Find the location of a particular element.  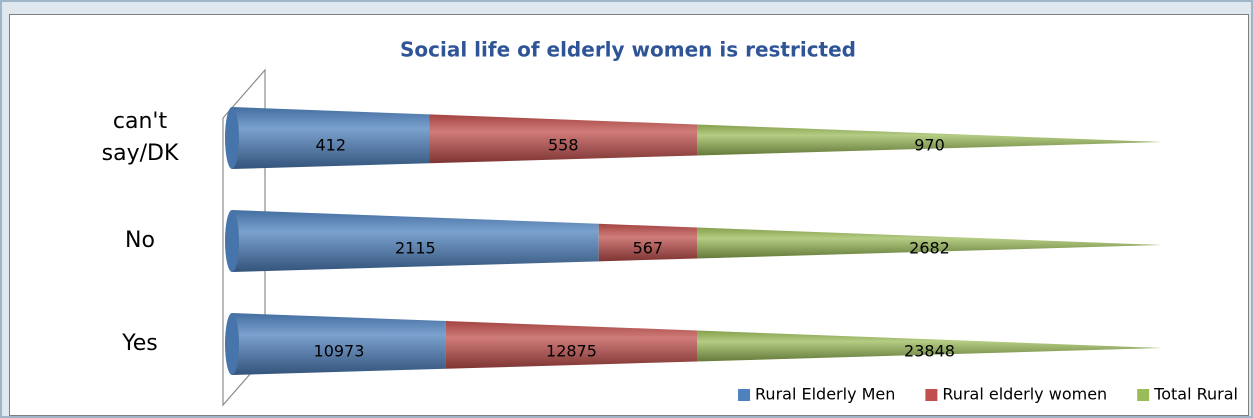

legend-label: Total Rural is located at coordinates (1195, 394).